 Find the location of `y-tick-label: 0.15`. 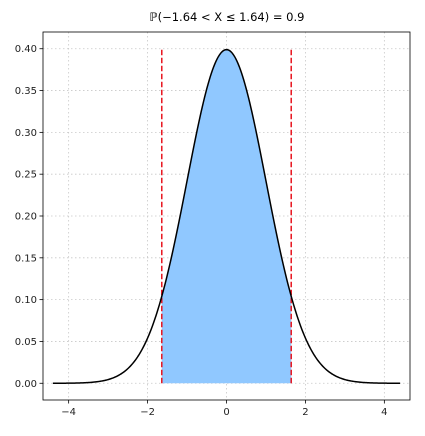

y-tick-label: 0.15 is located at coordinates (26, 258).